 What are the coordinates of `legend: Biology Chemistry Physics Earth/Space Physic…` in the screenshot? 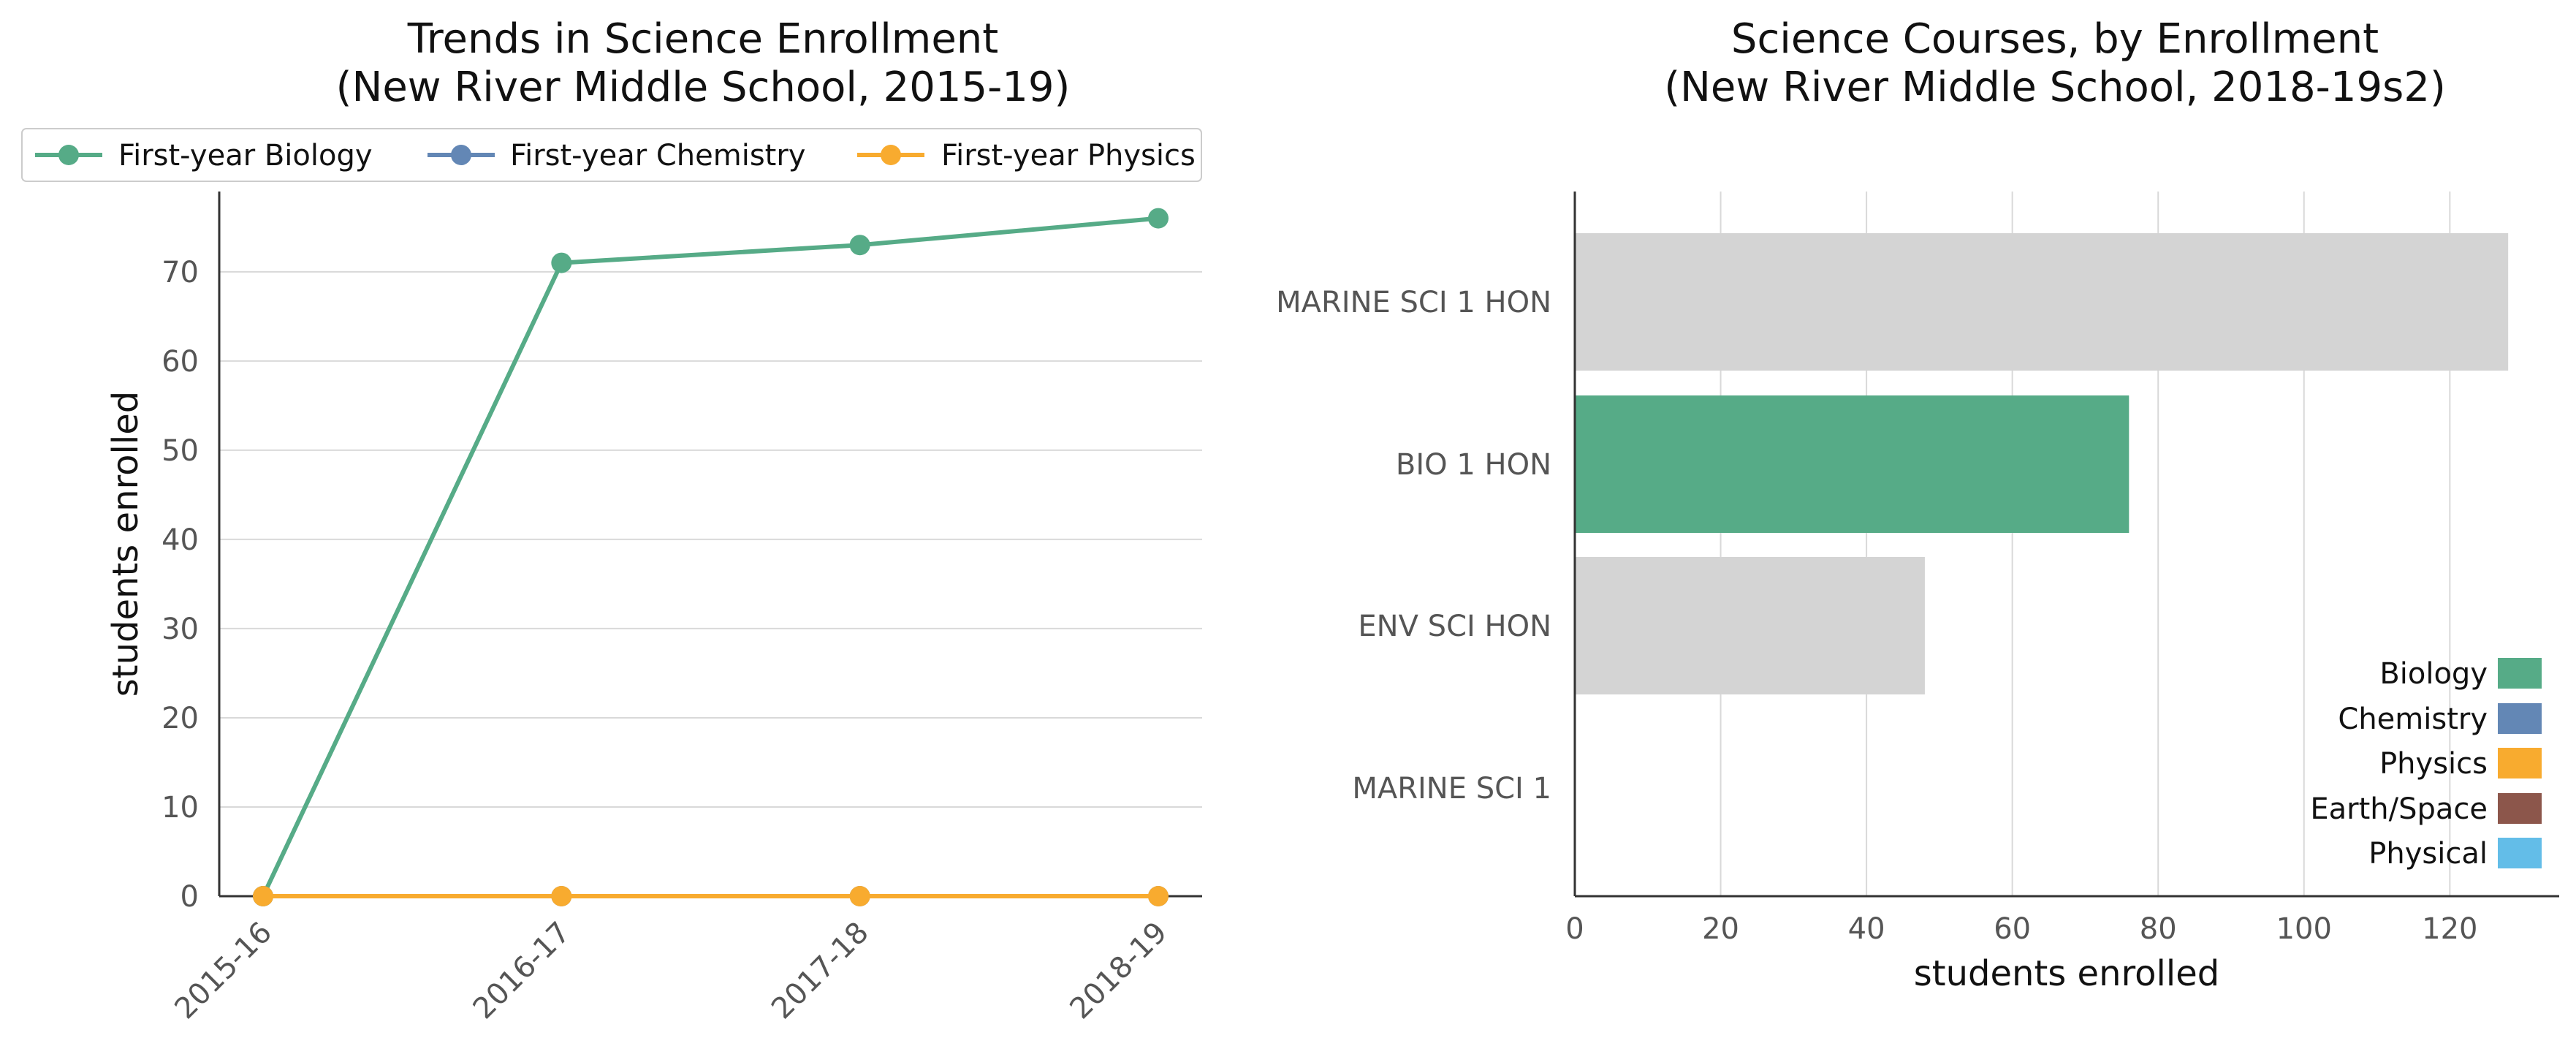 It's located at (2426, 764).